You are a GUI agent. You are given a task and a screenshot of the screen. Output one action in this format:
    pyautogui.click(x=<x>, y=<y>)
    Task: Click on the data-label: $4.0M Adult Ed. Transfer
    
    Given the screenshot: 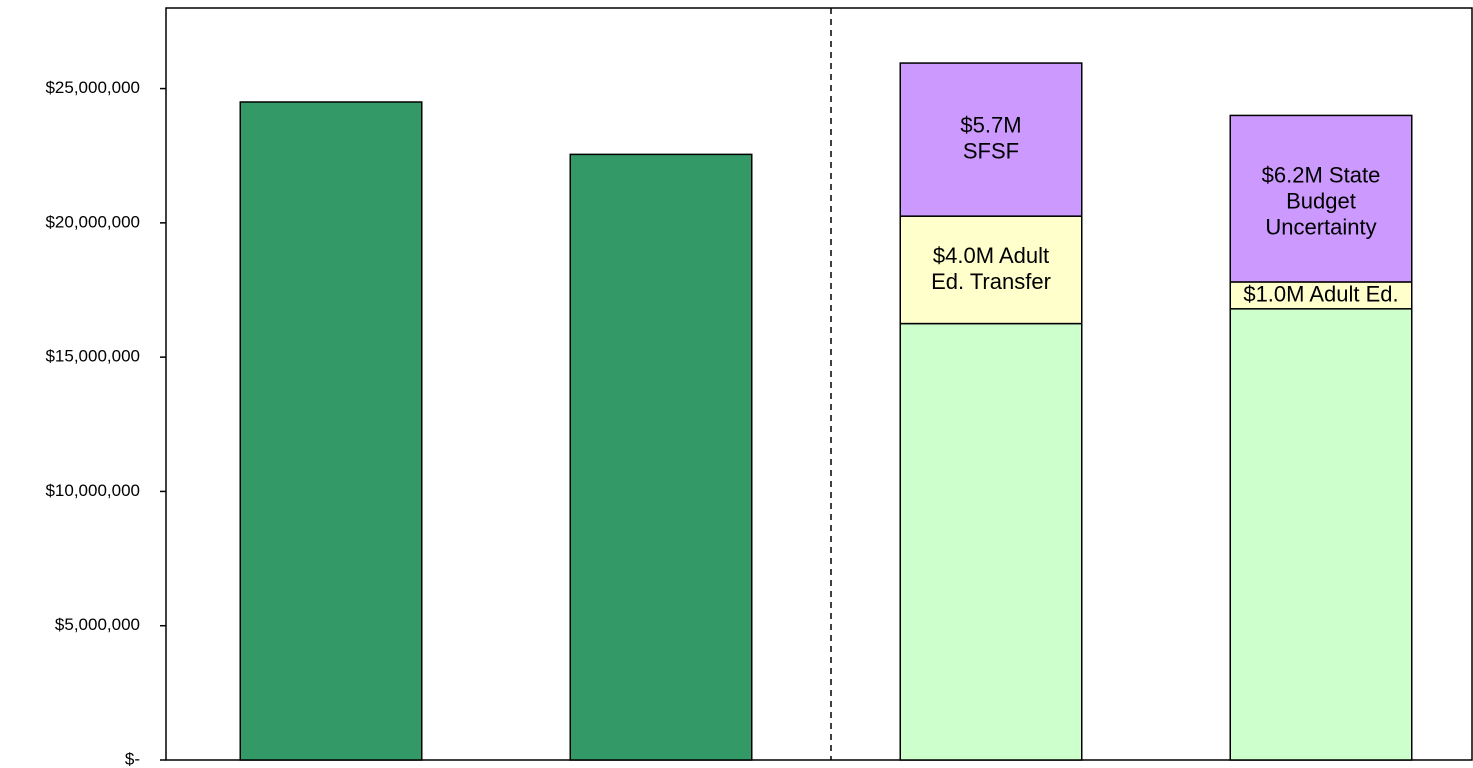 What is the action you would take?
    pyautogui.click(x=991, y=268)
    